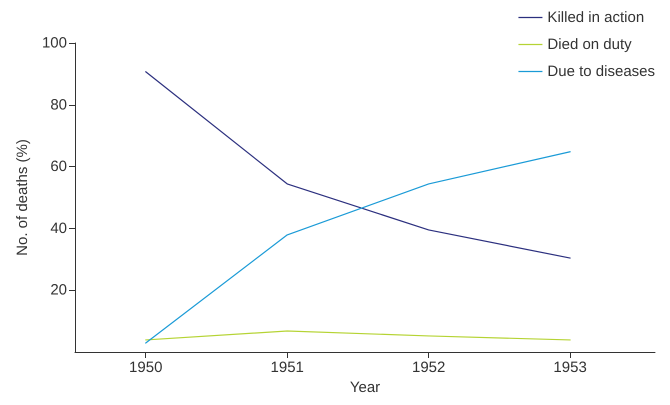 This screenshot has width=670, height=405. I want to click on y-tick-label: 100, so click(54, 43).